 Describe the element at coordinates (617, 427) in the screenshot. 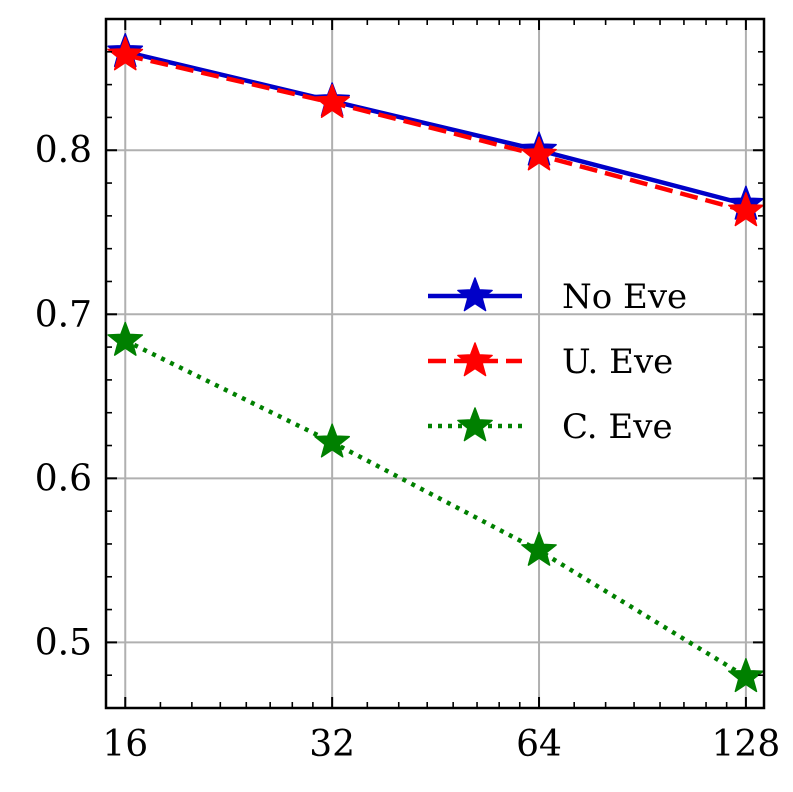

I see `legend-label-2: C. Eve` at that location.